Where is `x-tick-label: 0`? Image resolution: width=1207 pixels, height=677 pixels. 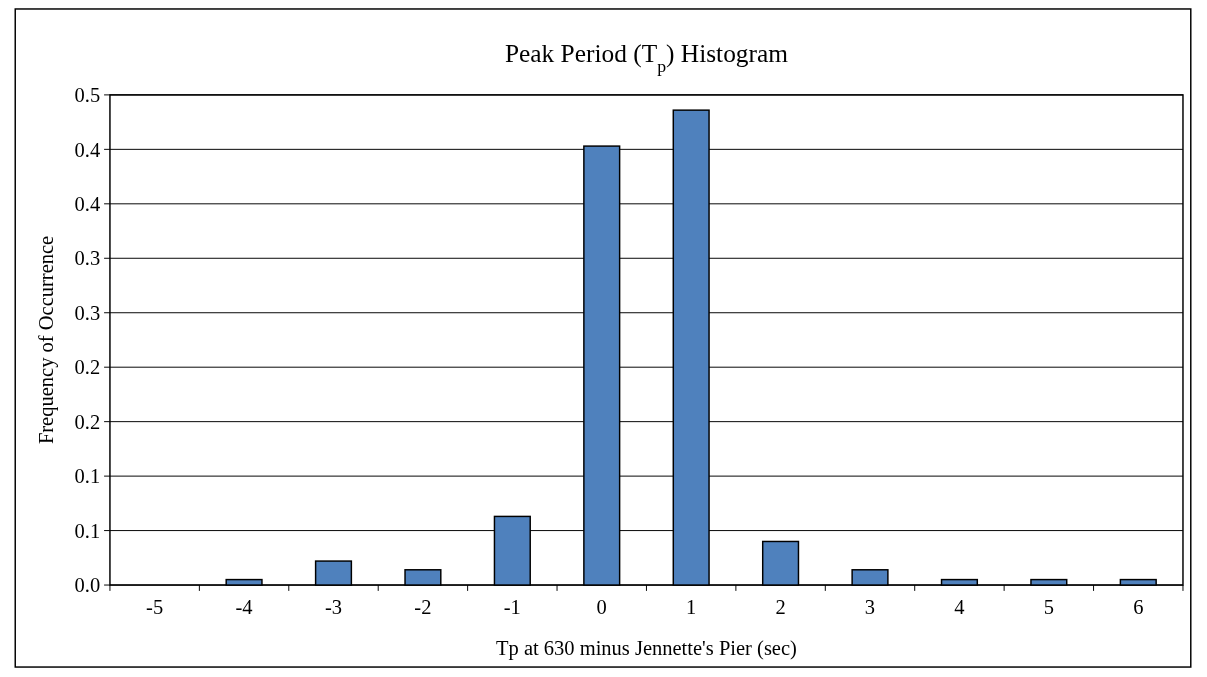 x-tick-label: 0 is located at coordinates (601, 607).